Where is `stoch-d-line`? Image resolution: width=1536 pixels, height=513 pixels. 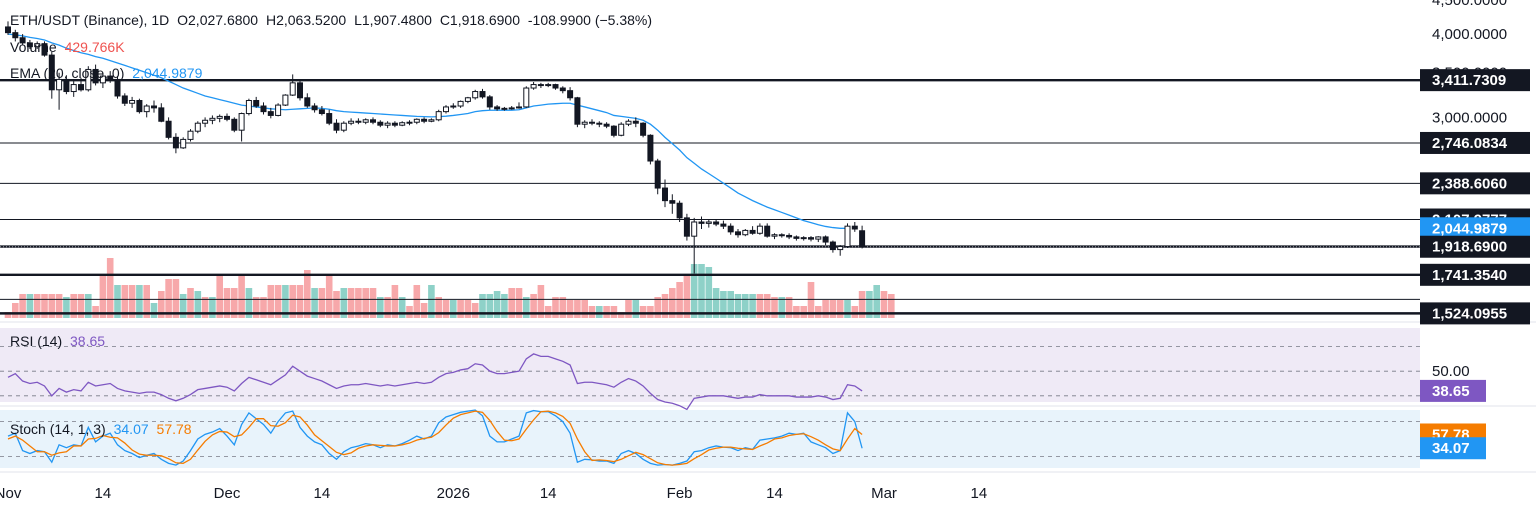 stoch-d-line is located at coordinates (435, 438).